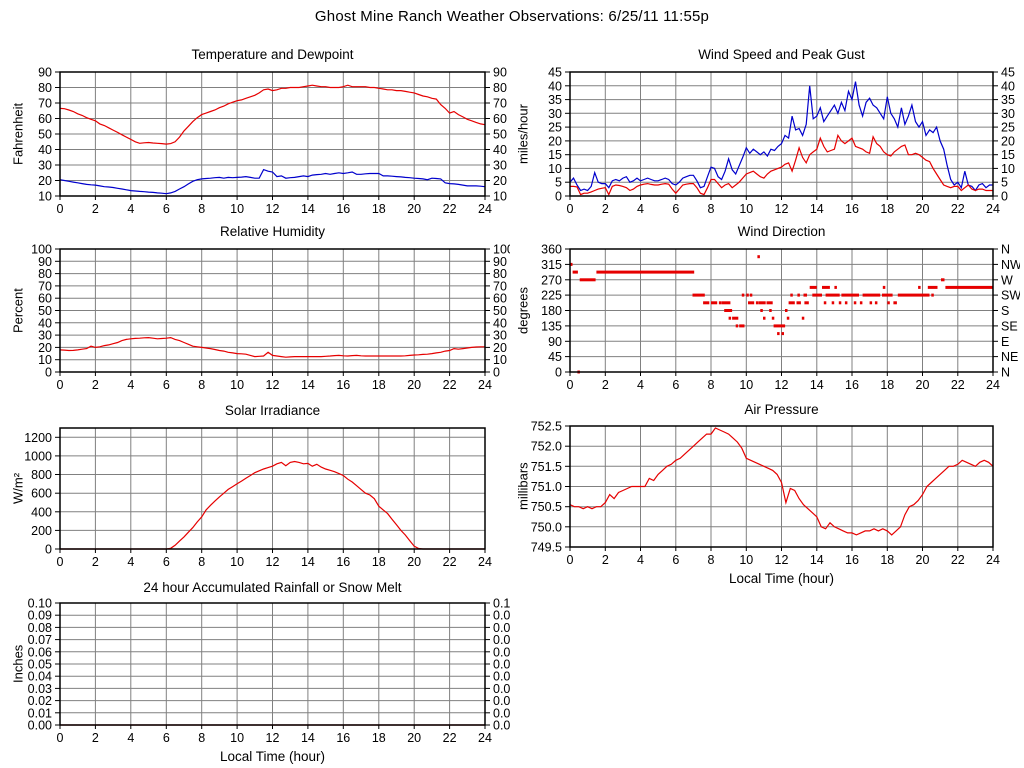 This screenshot has width=1024, height=768. I want to click on y-tick-label-right: 0.08, so click(501, 628).